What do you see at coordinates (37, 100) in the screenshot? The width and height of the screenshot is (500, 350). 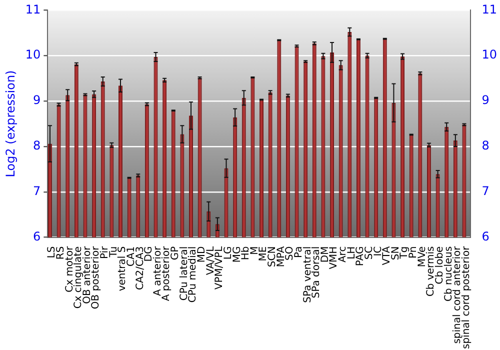 I see `y-tick-label: 9` at bounding box center [37, 100].